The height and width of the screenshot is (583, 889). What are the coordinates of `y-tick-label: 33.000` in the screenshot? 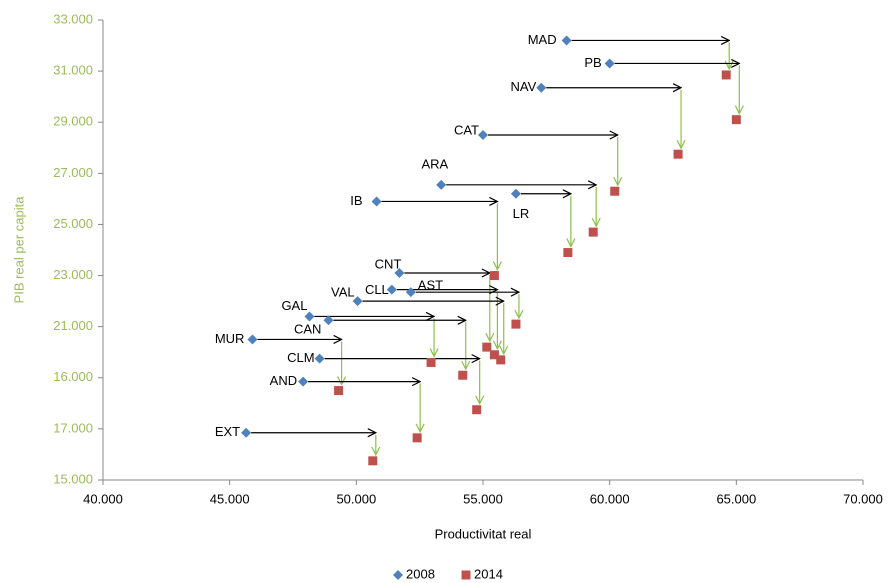 It's located at (73, 18).